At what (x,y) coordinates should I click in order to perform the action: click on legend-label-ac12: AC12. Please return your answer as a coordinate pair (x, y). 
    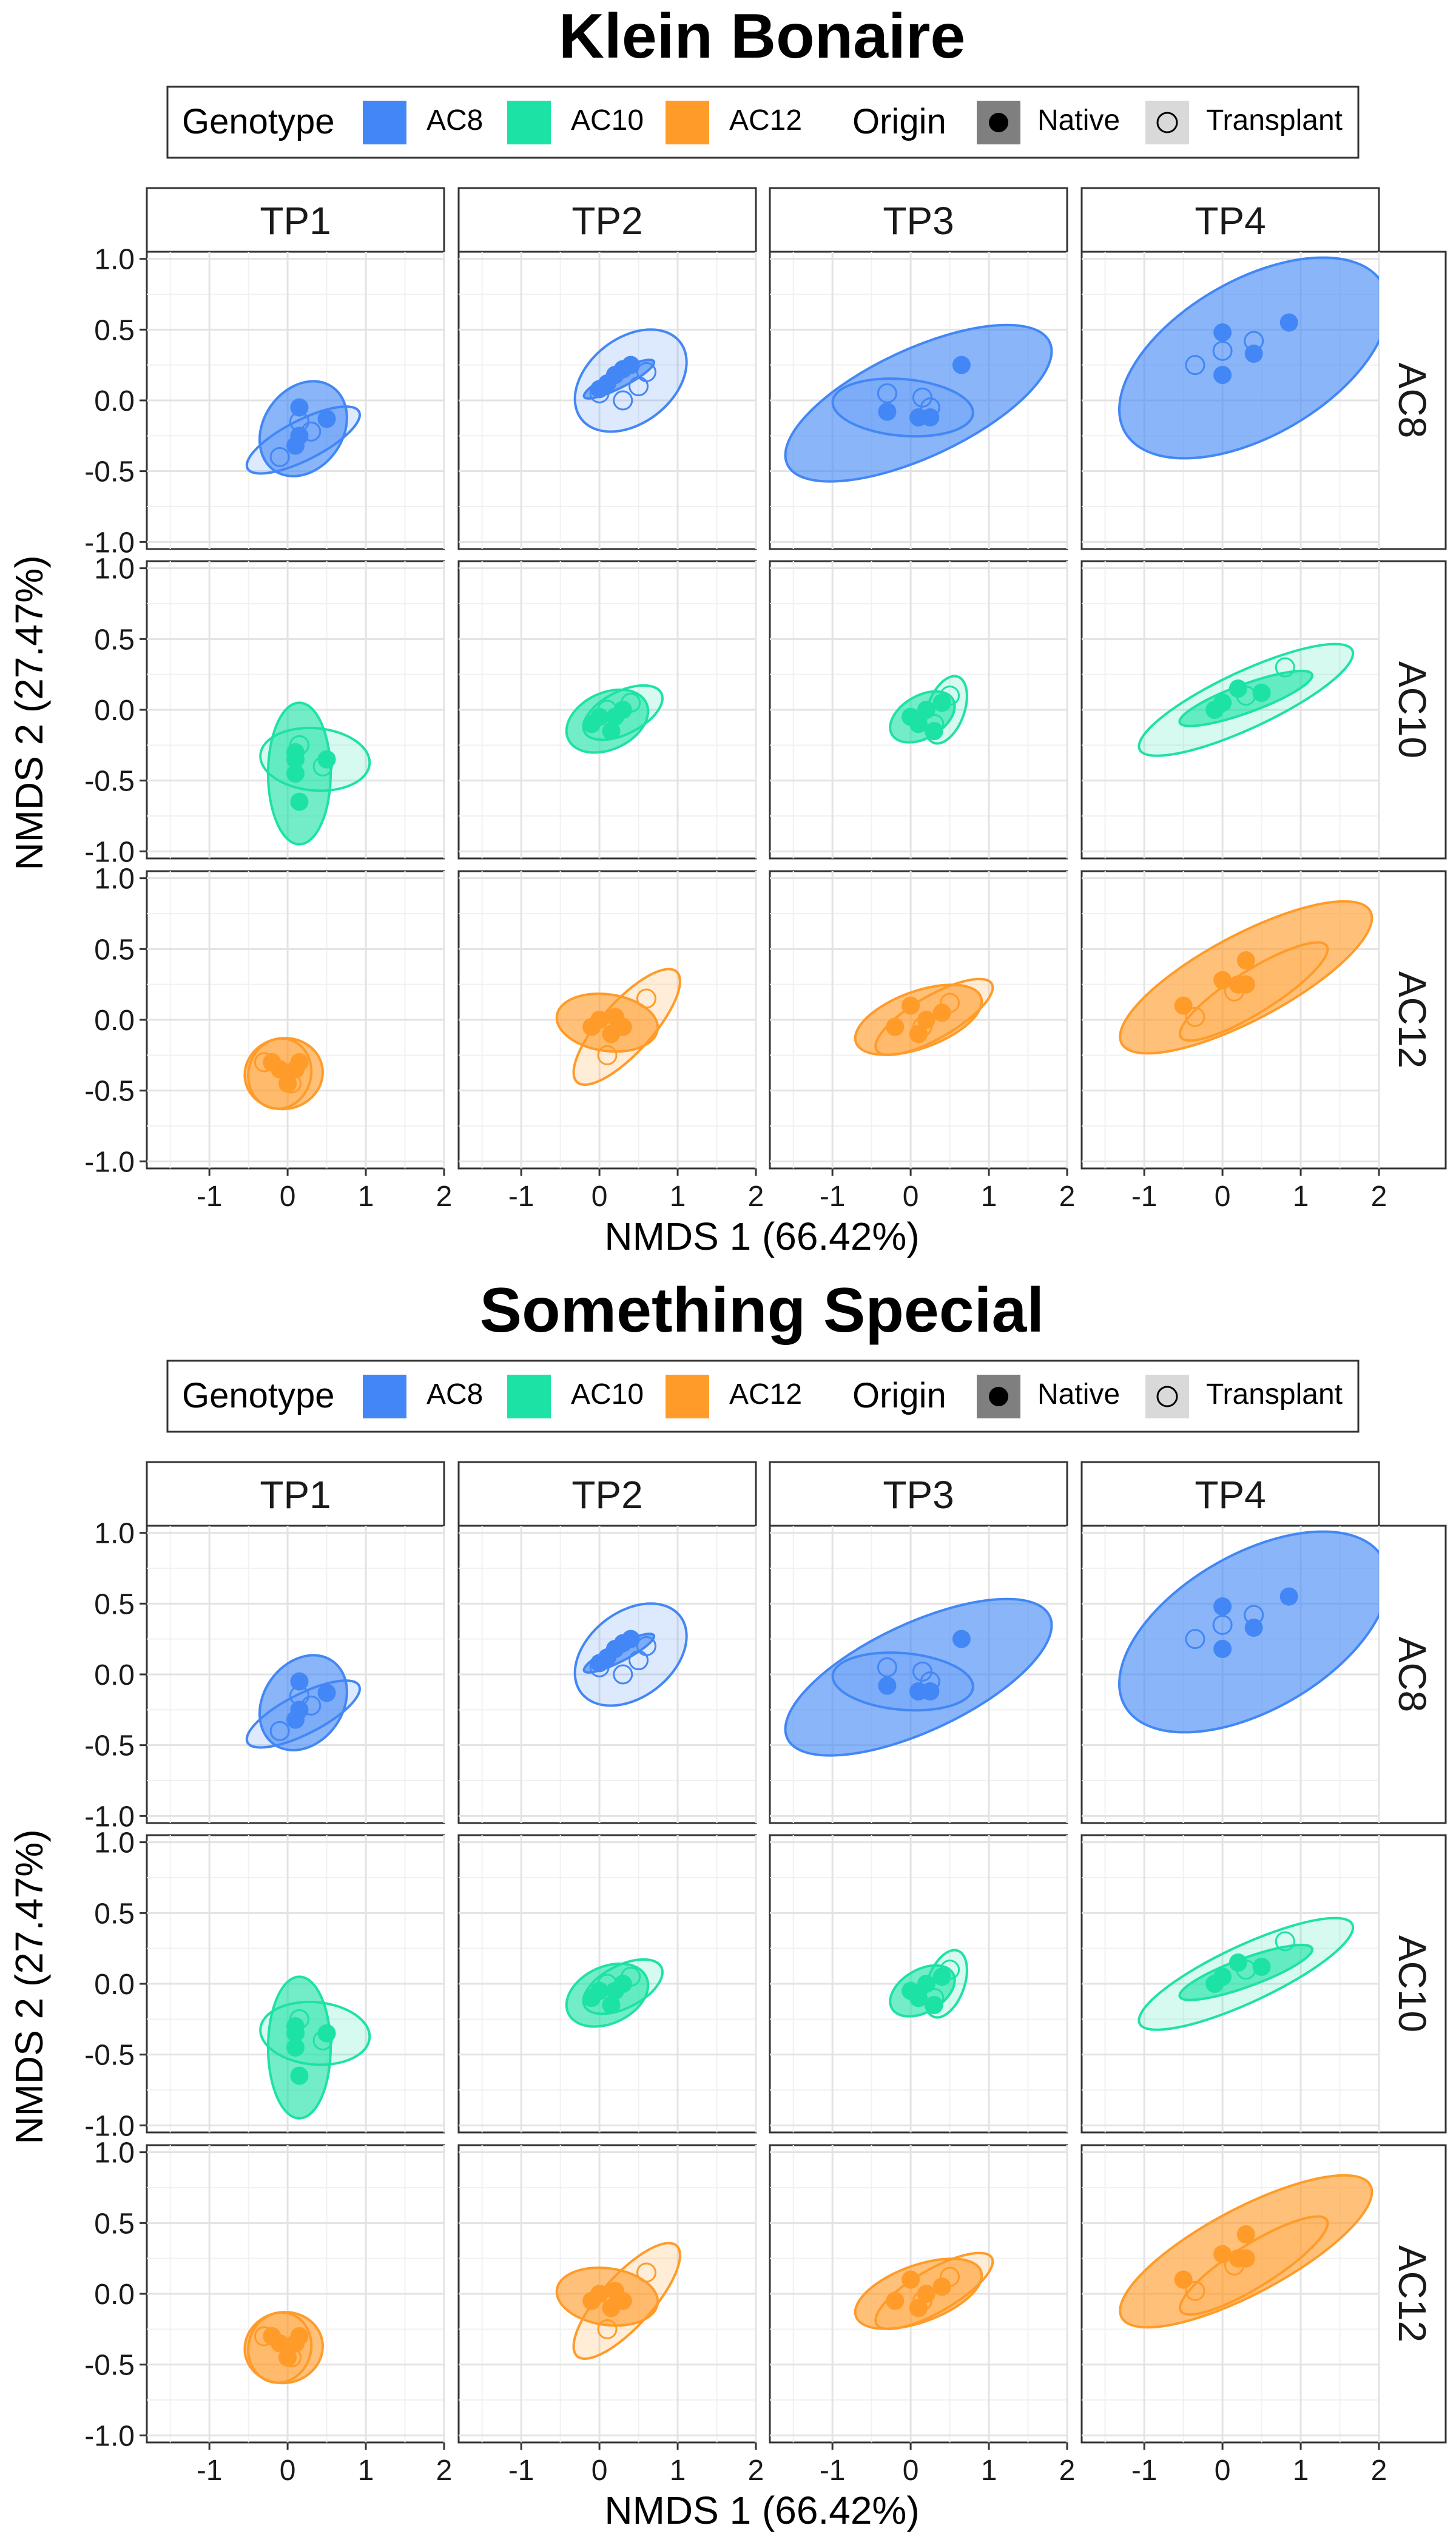
    Looking at the image, I should click on (765, 120).